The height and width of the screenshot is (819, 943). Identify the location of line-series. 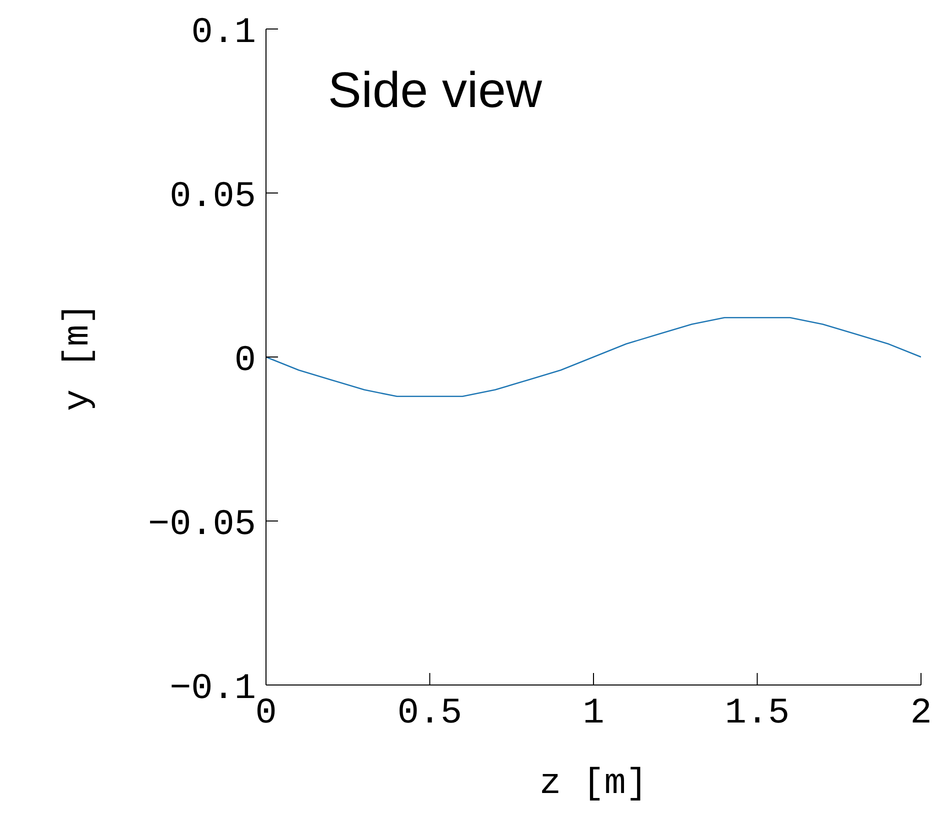
(593, 357).